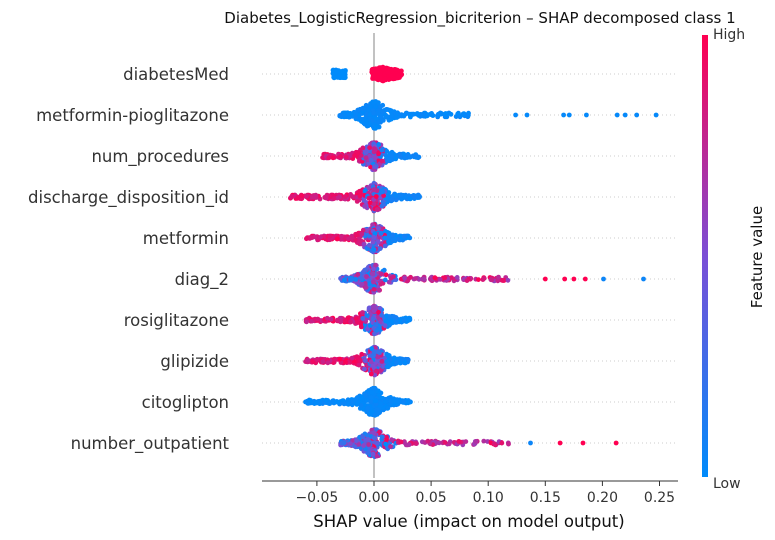  I want to click on colorbar-high-label: High, so click(729, 35).